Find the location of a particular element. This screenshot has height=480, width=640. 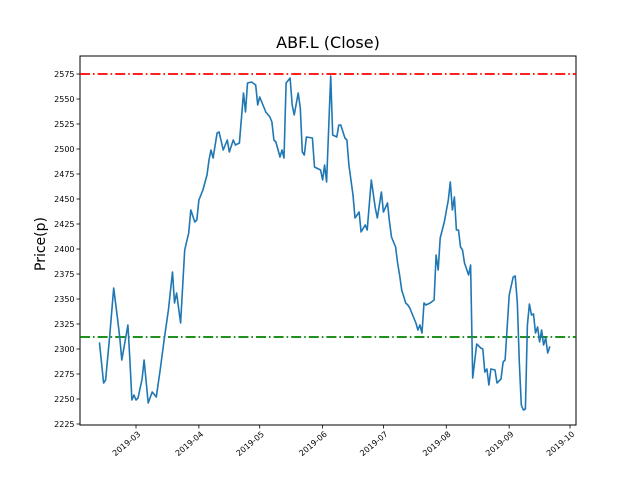

y-tick-label: 2375 is located at coordinates (64, 274).